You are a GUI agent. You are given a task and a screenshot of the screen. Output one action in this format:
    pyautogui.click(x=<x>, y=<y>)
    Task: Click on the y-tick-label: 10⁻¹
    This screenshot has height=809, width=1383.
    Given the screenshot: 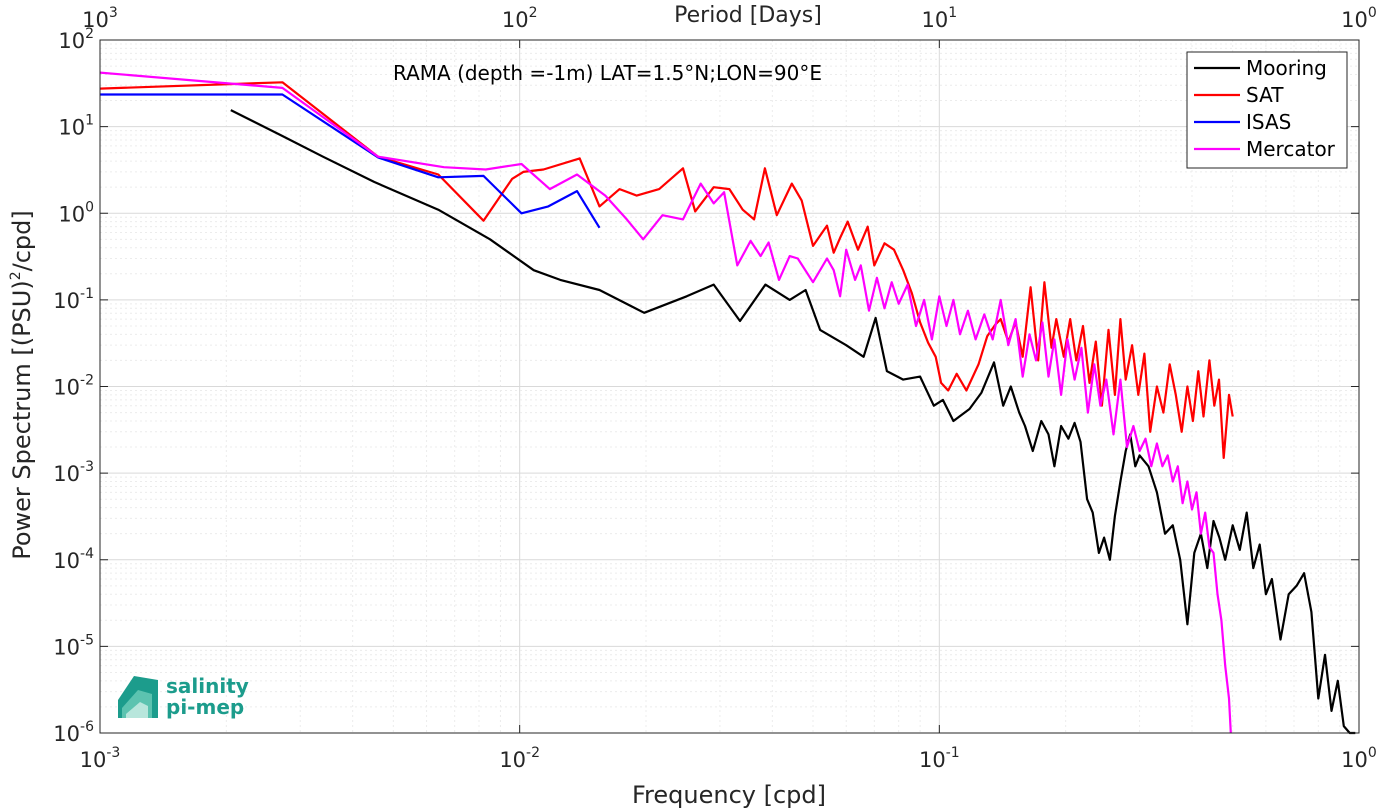 What is the action you would take?
    pyautogui.click(x=73, y=299)
    